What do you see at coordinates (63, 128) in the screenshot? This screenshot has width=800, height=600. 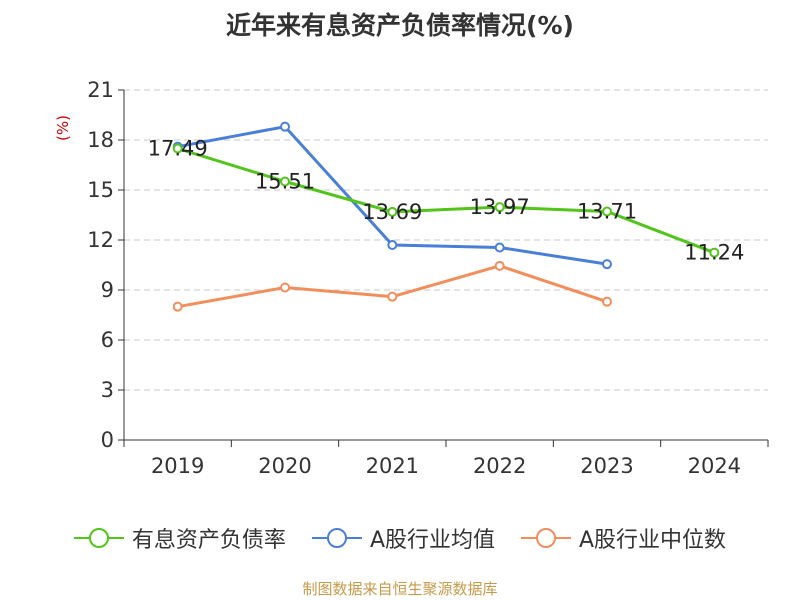 I see `y-axis-label: (%)` at bounding box center [63, 128].